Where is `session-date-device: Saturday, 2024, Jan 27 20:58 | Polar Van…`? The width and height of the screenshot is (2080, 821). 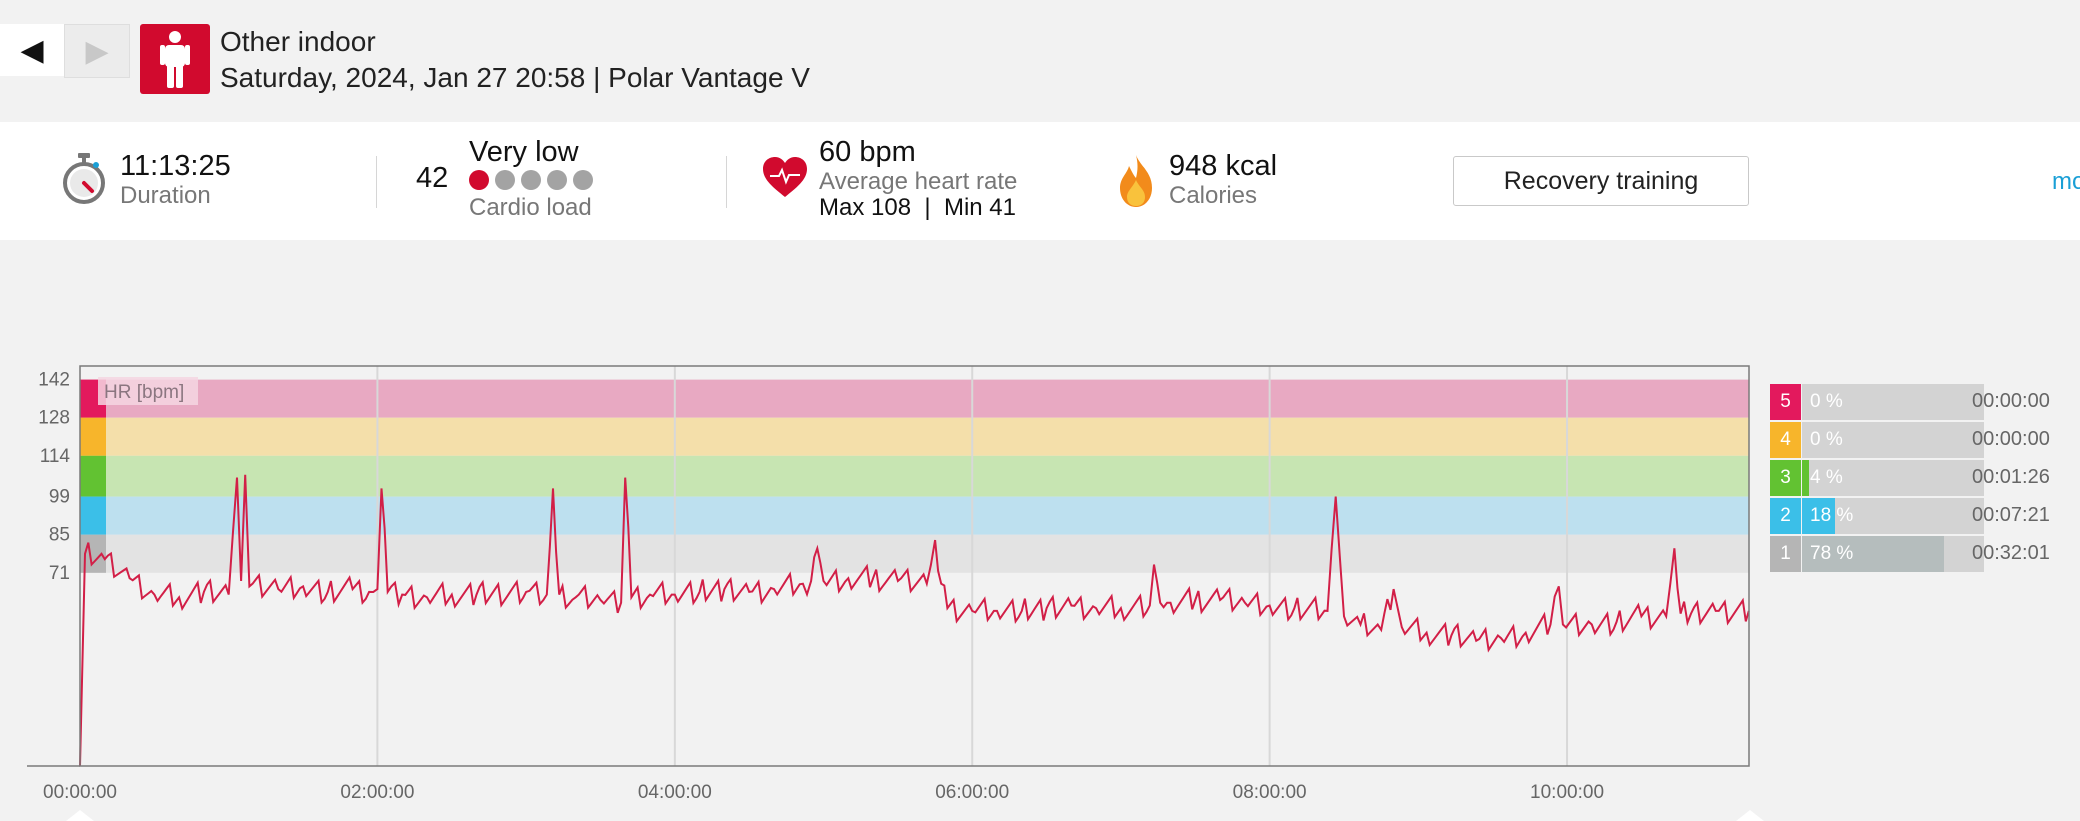 session-date-device: Saturday, 2024, Jan 27 20:58 | Polar Van… is located at coordinates (515, 77).